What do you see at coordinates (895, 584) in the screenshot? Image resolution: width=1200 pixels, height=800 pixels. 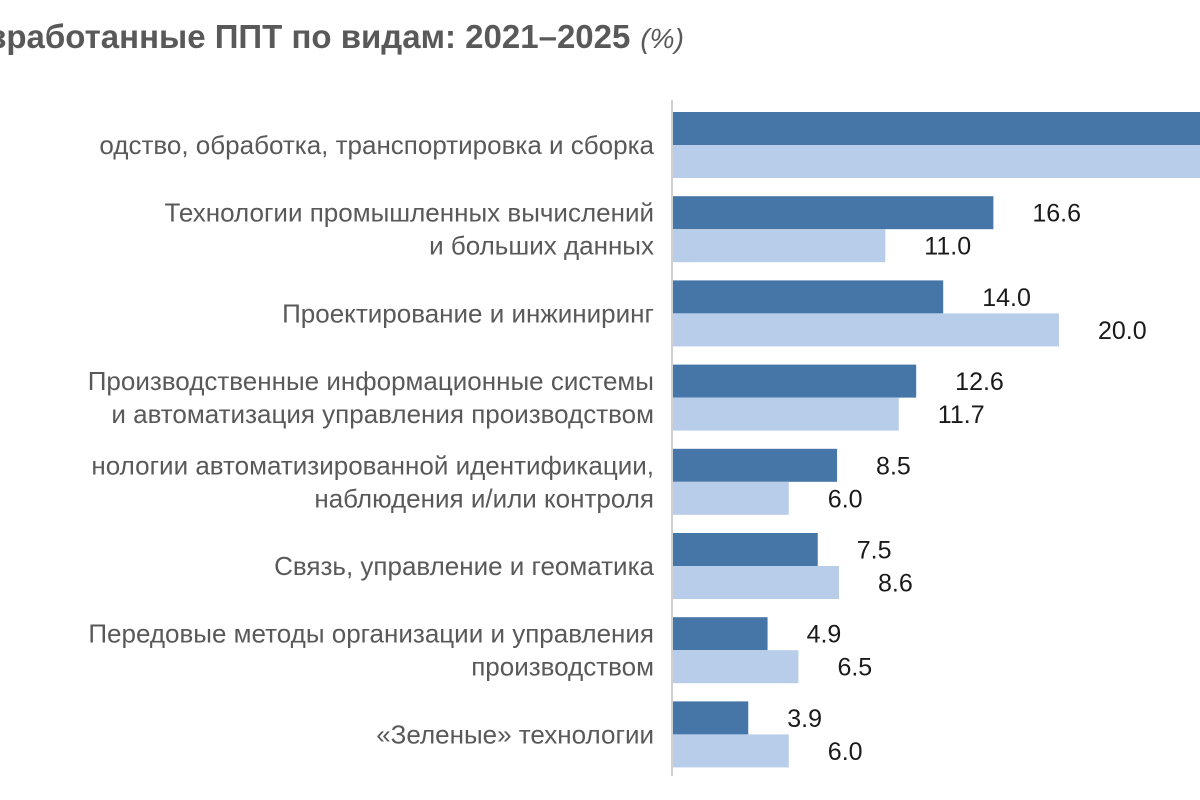 I see `data-label-series2: 8.6` at bounding box center [895, 584].